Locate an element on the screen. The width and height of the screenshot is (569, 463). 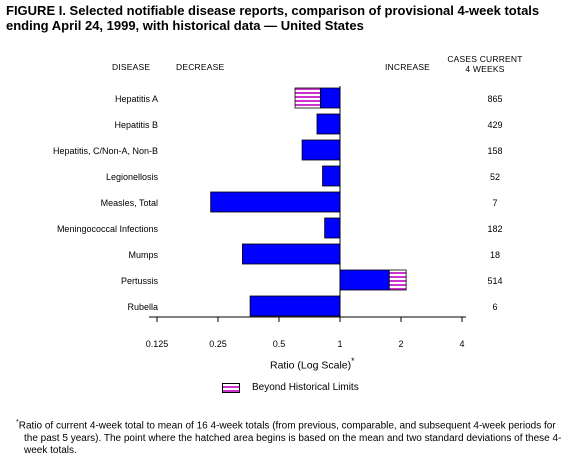
footnote-mark: * is located at coordinates (17, 422).